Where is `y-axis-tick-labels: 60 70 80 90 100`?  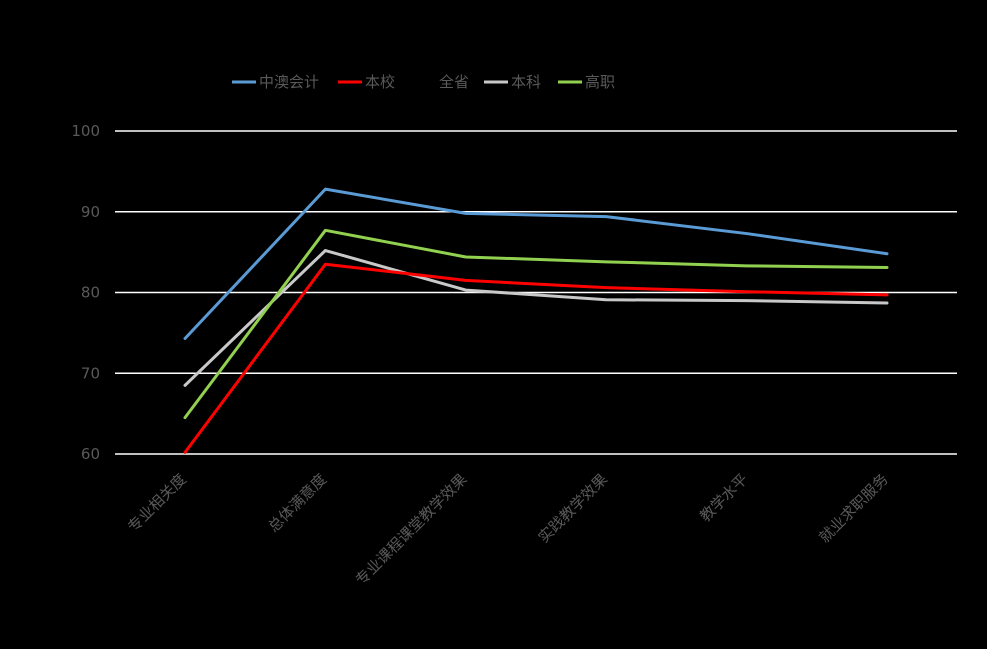
y-axis-tick-labels: 60 70 80 90 100 is located at coordinates (85, 292).